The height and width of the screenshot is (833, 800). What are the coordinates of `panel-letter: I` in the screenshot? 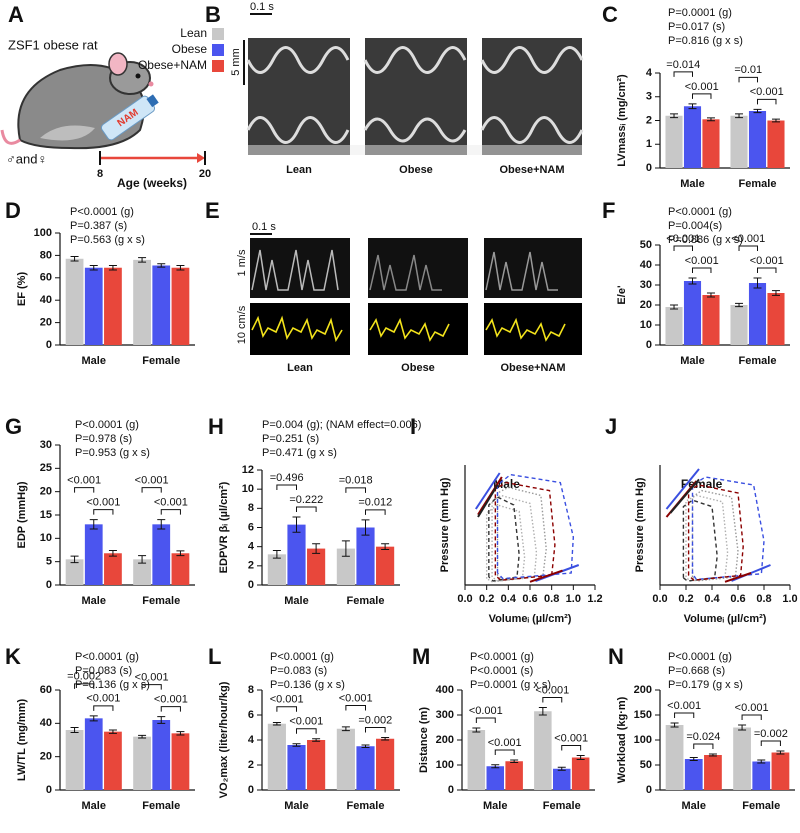 It's located at (413, 426).